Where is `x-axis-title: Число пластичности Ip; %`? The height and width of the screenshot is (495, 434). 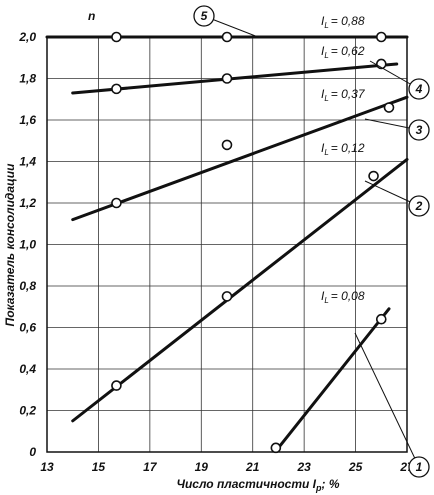
x-axis-title: Число пластичности Ip; % is located at coordinates (257, 485).